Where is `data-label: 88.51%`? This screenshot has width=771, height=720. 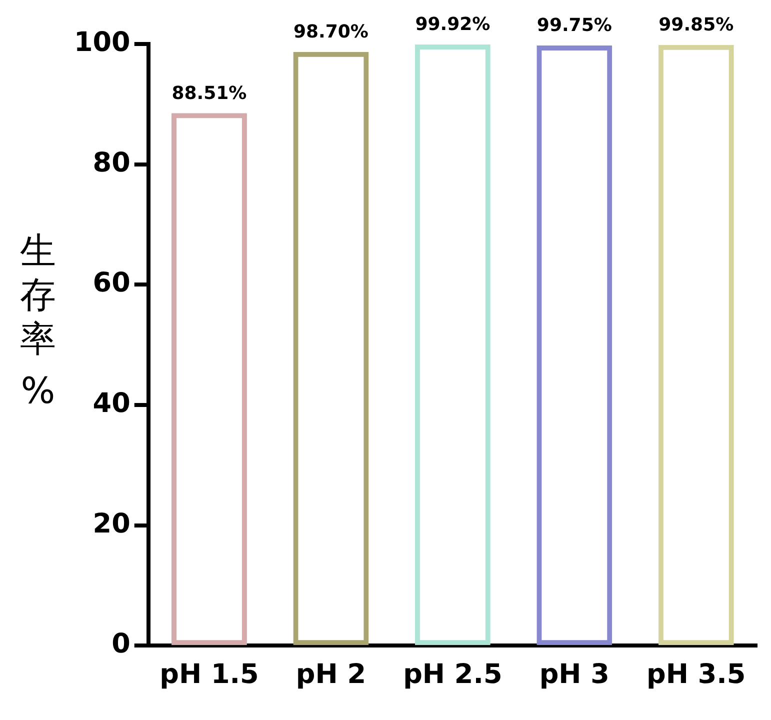 data-label: 88.51% is located at coordinates (209, 93).